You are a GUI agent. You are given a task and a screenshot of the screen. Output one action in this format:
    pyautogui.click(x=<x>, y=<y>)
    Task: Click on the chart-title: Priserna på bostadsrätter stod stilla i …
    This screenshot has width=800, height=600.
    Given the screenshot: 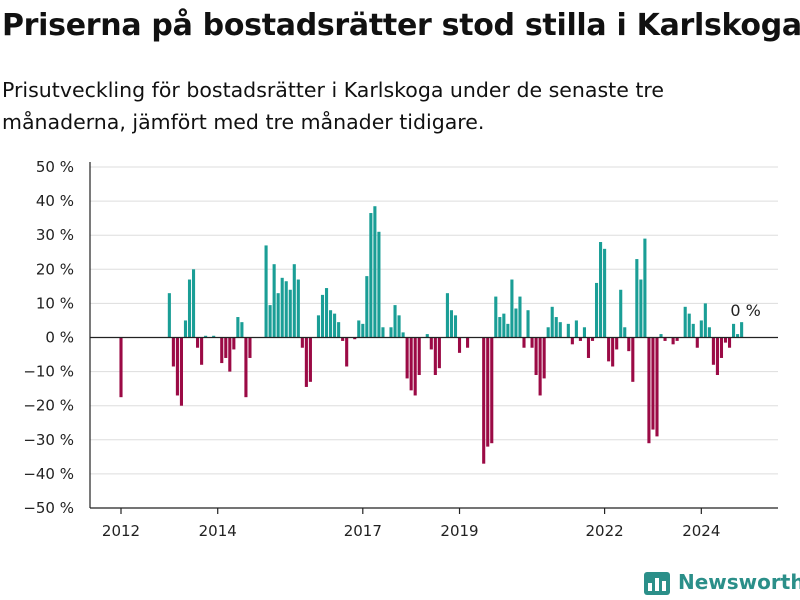 What is the action you would take?
    pyautogui.click(x=401, y=25)
    